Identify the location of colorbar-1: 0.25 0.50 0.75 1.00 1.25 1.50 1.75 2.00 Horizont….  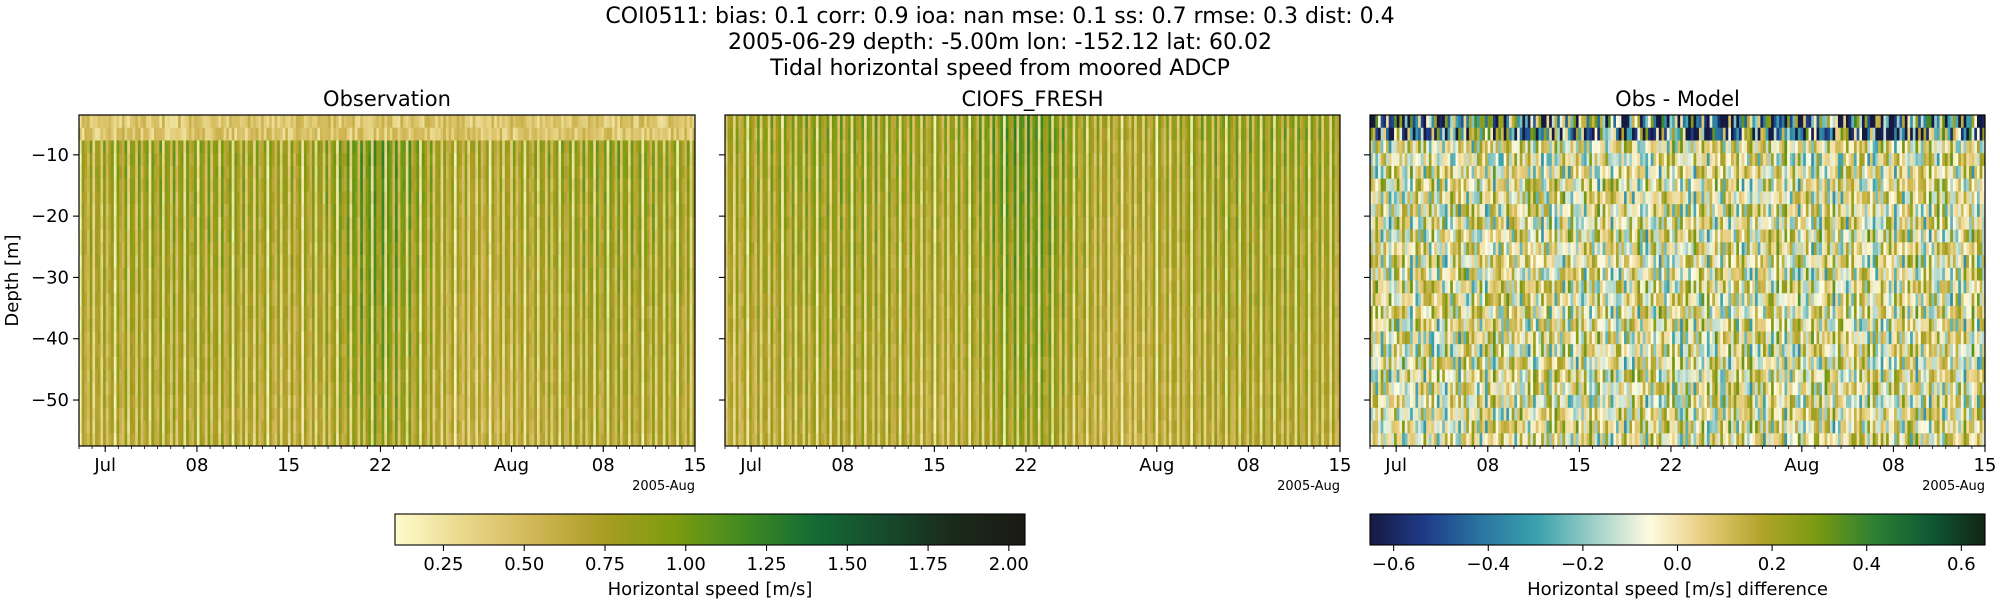
(711, 556).